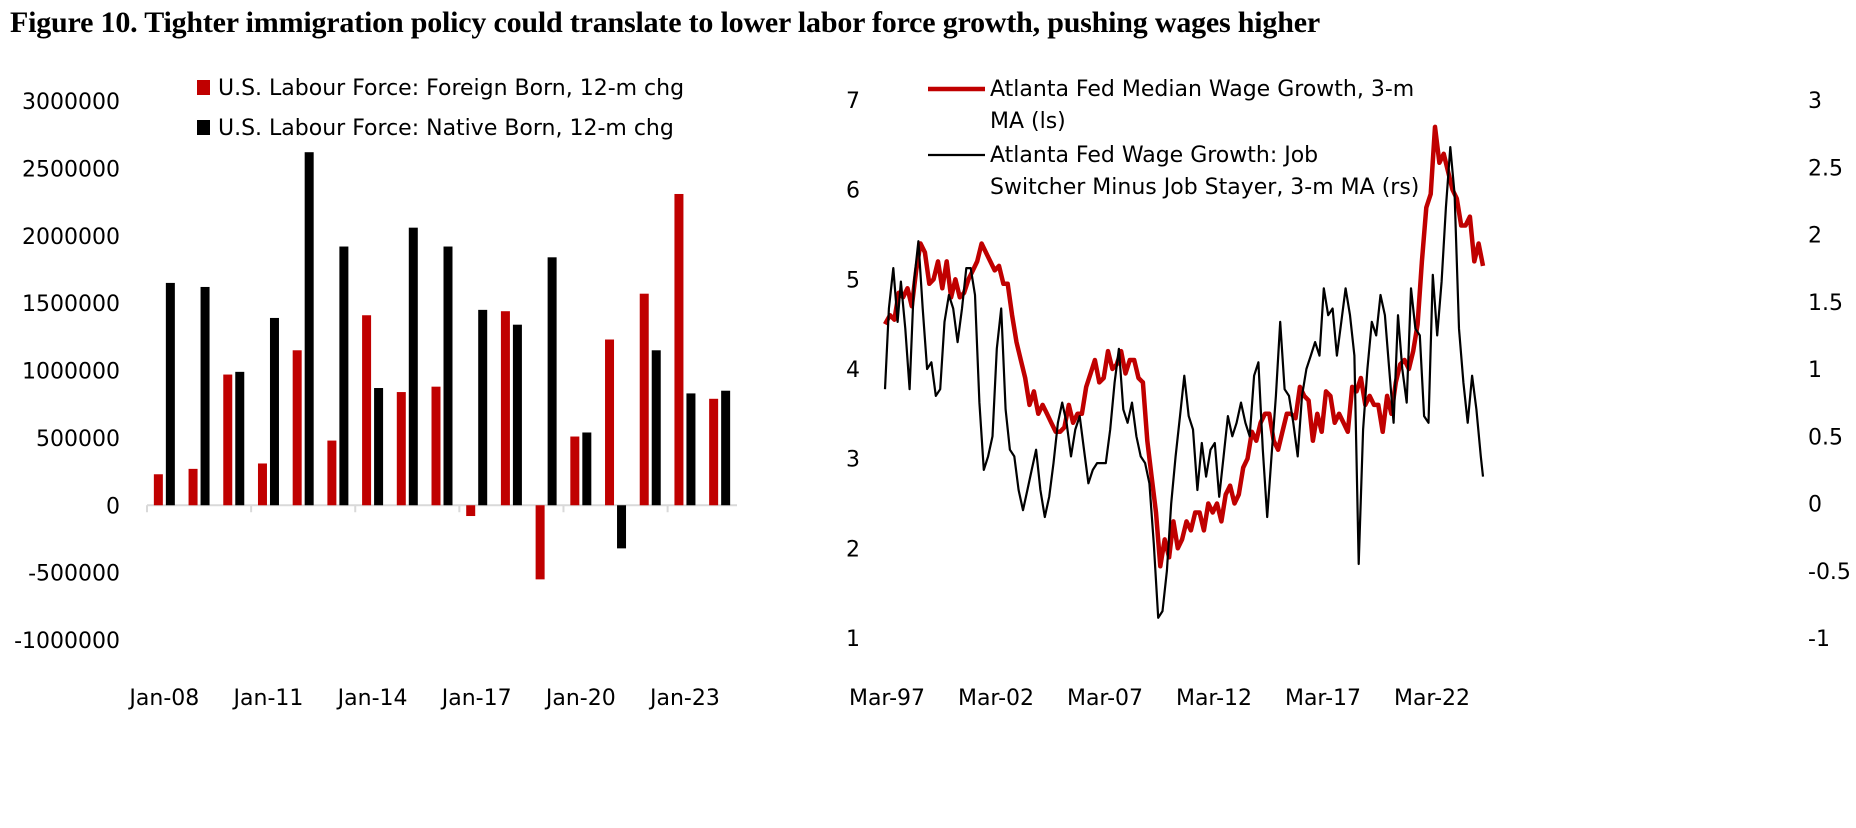 The height and width of the screenshot is (828, 1856). What do you see at coordinates (887, 698) in the screenshot?
I see `x-tick-label: Mar-97` at bounding box center [887, 698].